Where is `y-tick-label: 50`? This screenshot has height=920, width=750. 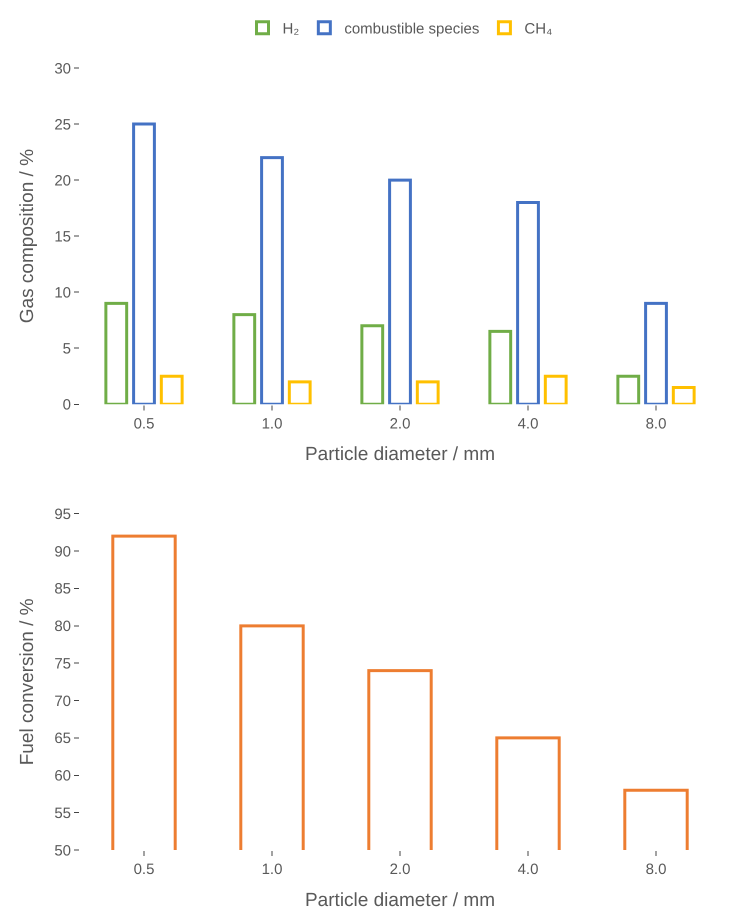 y-tick-label: 50 is located at coordinates (62, 851).